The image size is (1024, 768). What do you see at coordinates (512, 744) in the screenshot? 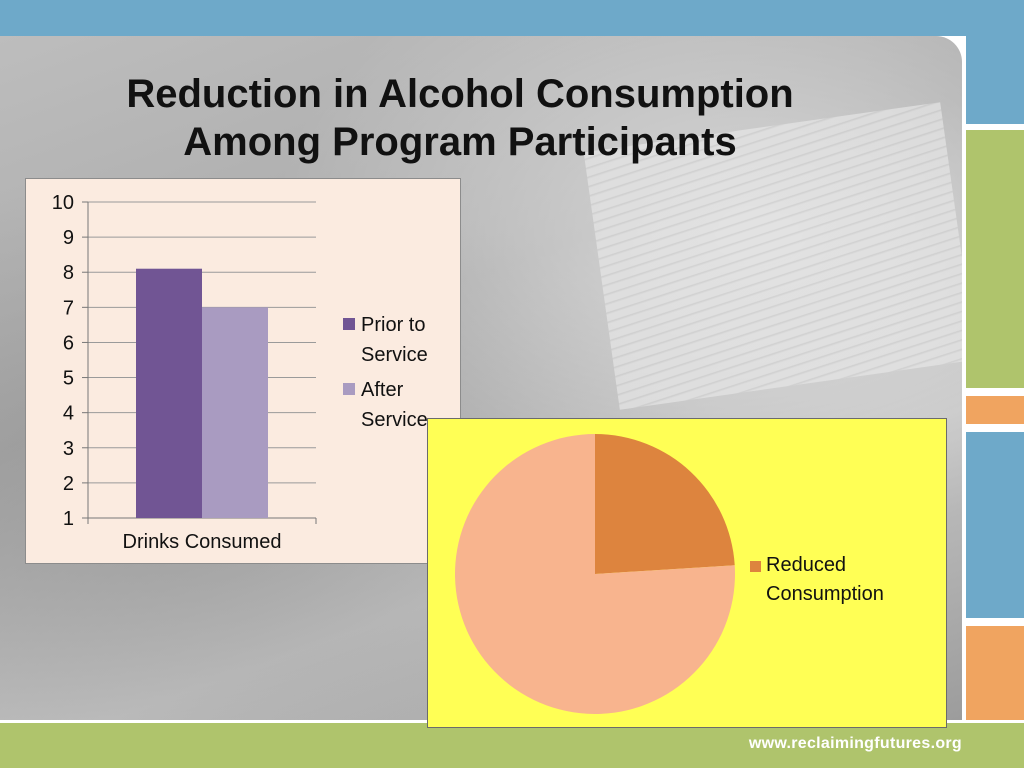
I see `footer-band` at bounding box center [512, 744].